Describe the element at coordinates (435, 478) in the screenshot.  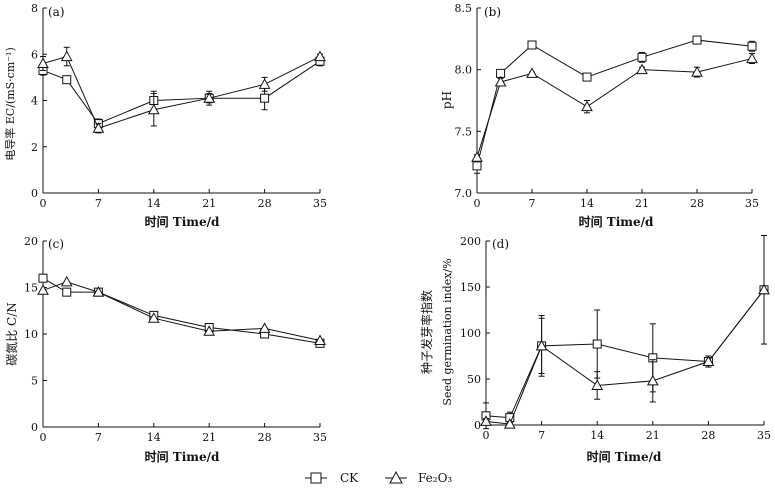
I see `legend-fe2o3-label: Fe₂O₃` at that location.